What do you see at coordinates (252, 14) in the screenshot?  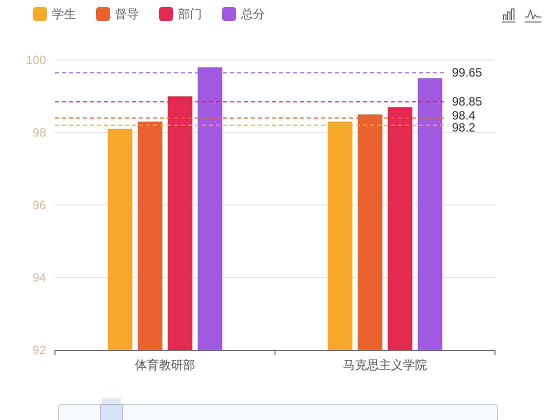 I see `legend-label: 总分` at bounding box center [252, 14].